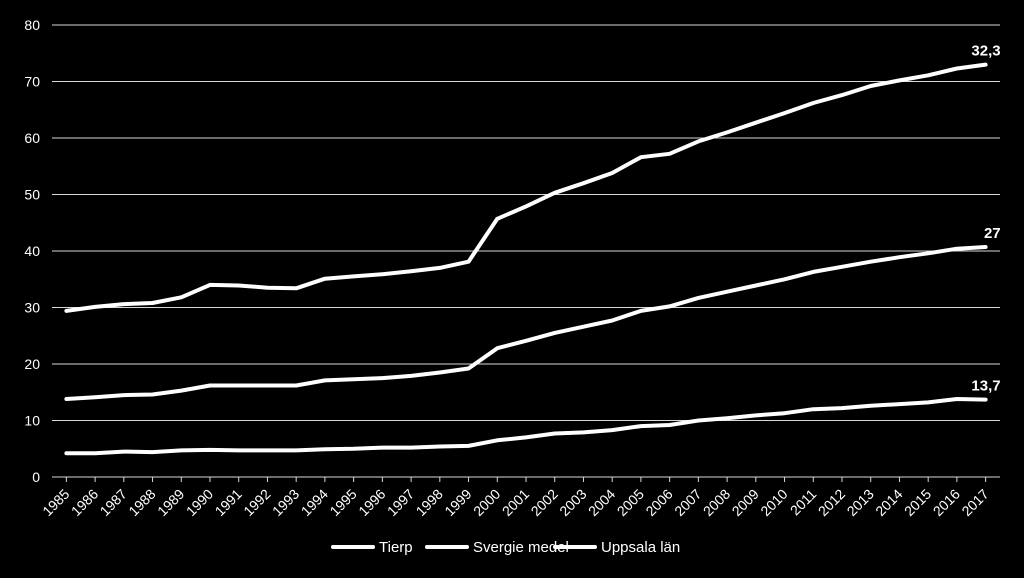  What do you see at coordinates (860, 502) in the screenshot?
I see `x-tick-label: 2013` at bounding box center [860, 502].